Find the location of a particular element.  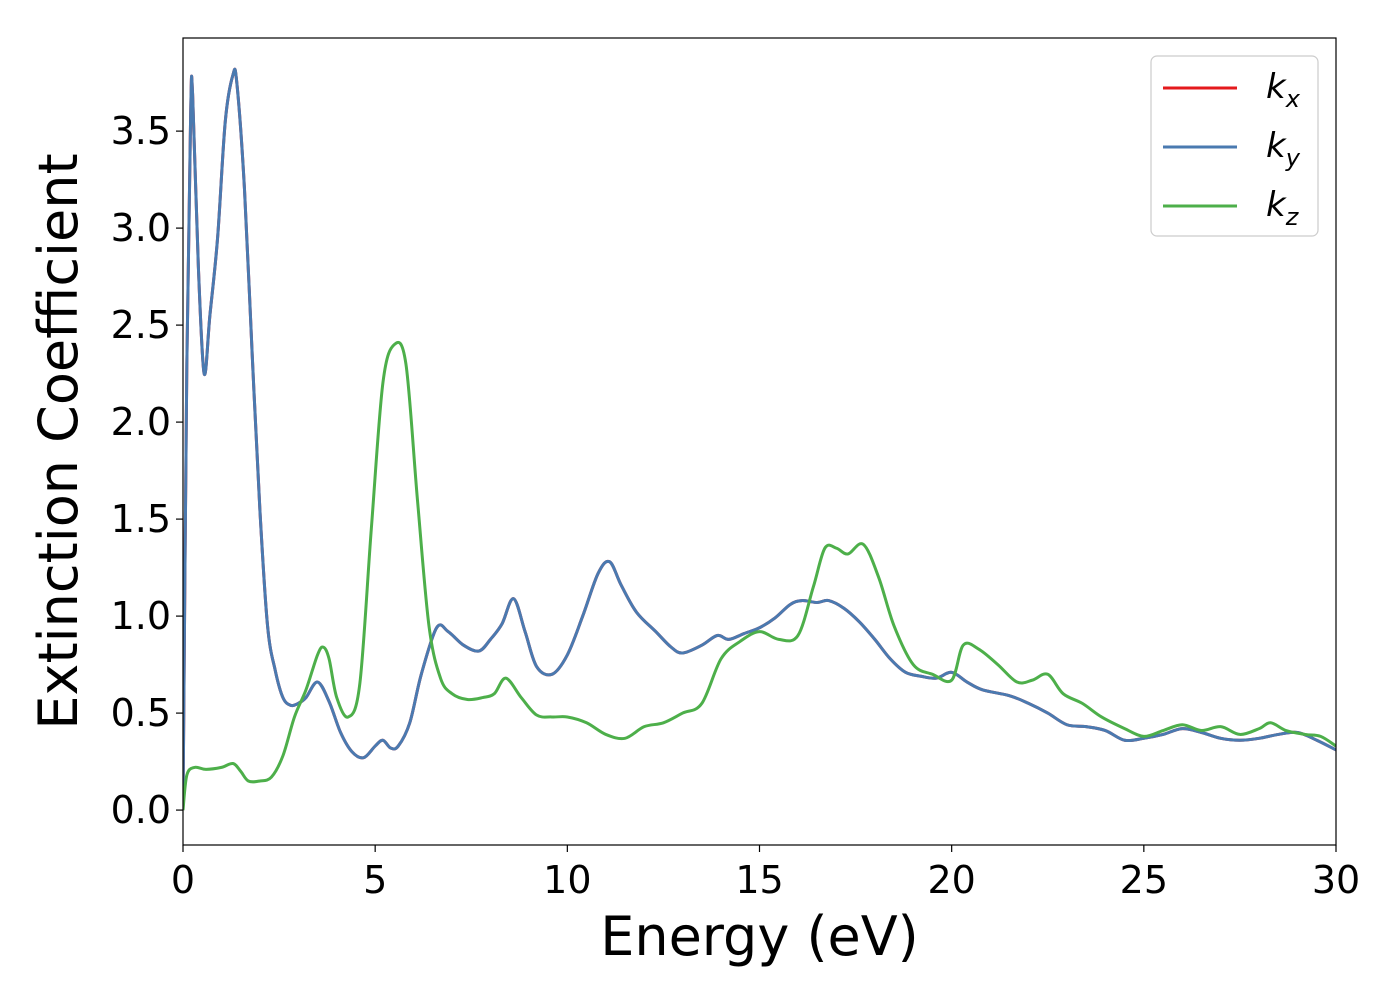

x-tick-label: 20 is located at coordinates (951, 880).